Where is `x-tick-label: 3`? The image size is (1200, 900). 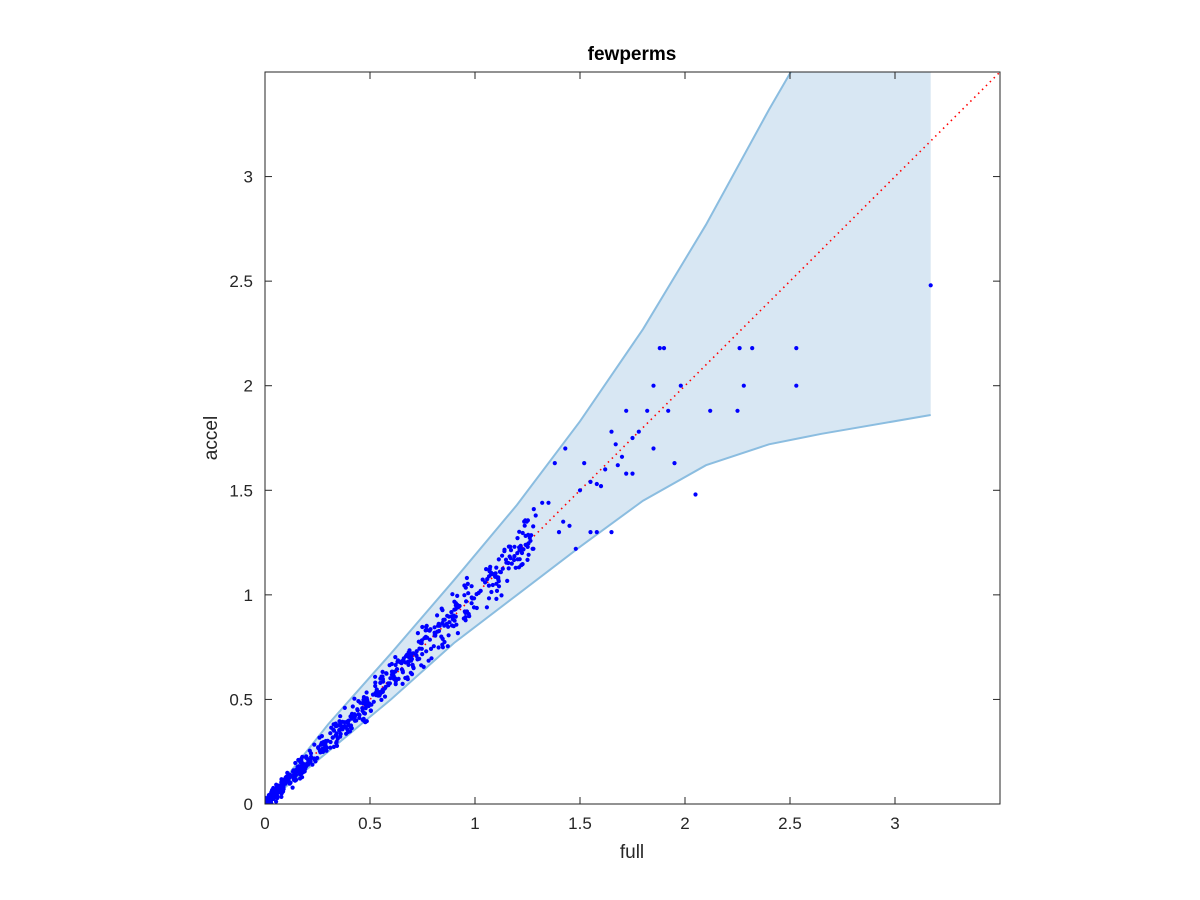
x-tick-label: 3 is located at coordinates (894, 823).